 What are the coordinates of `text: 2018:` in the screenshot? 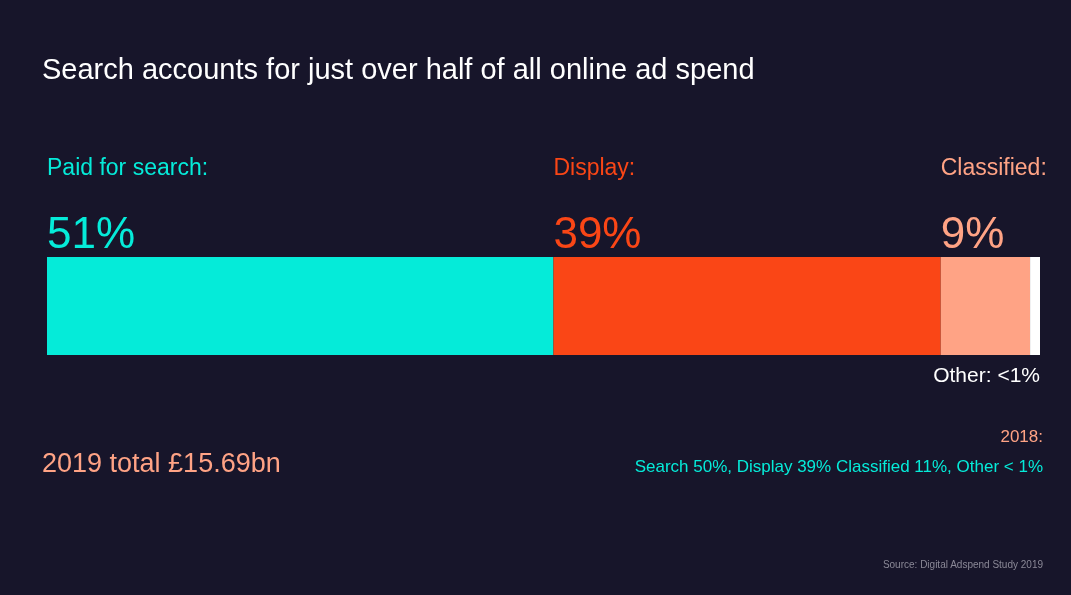 It's located at (1021, 436).